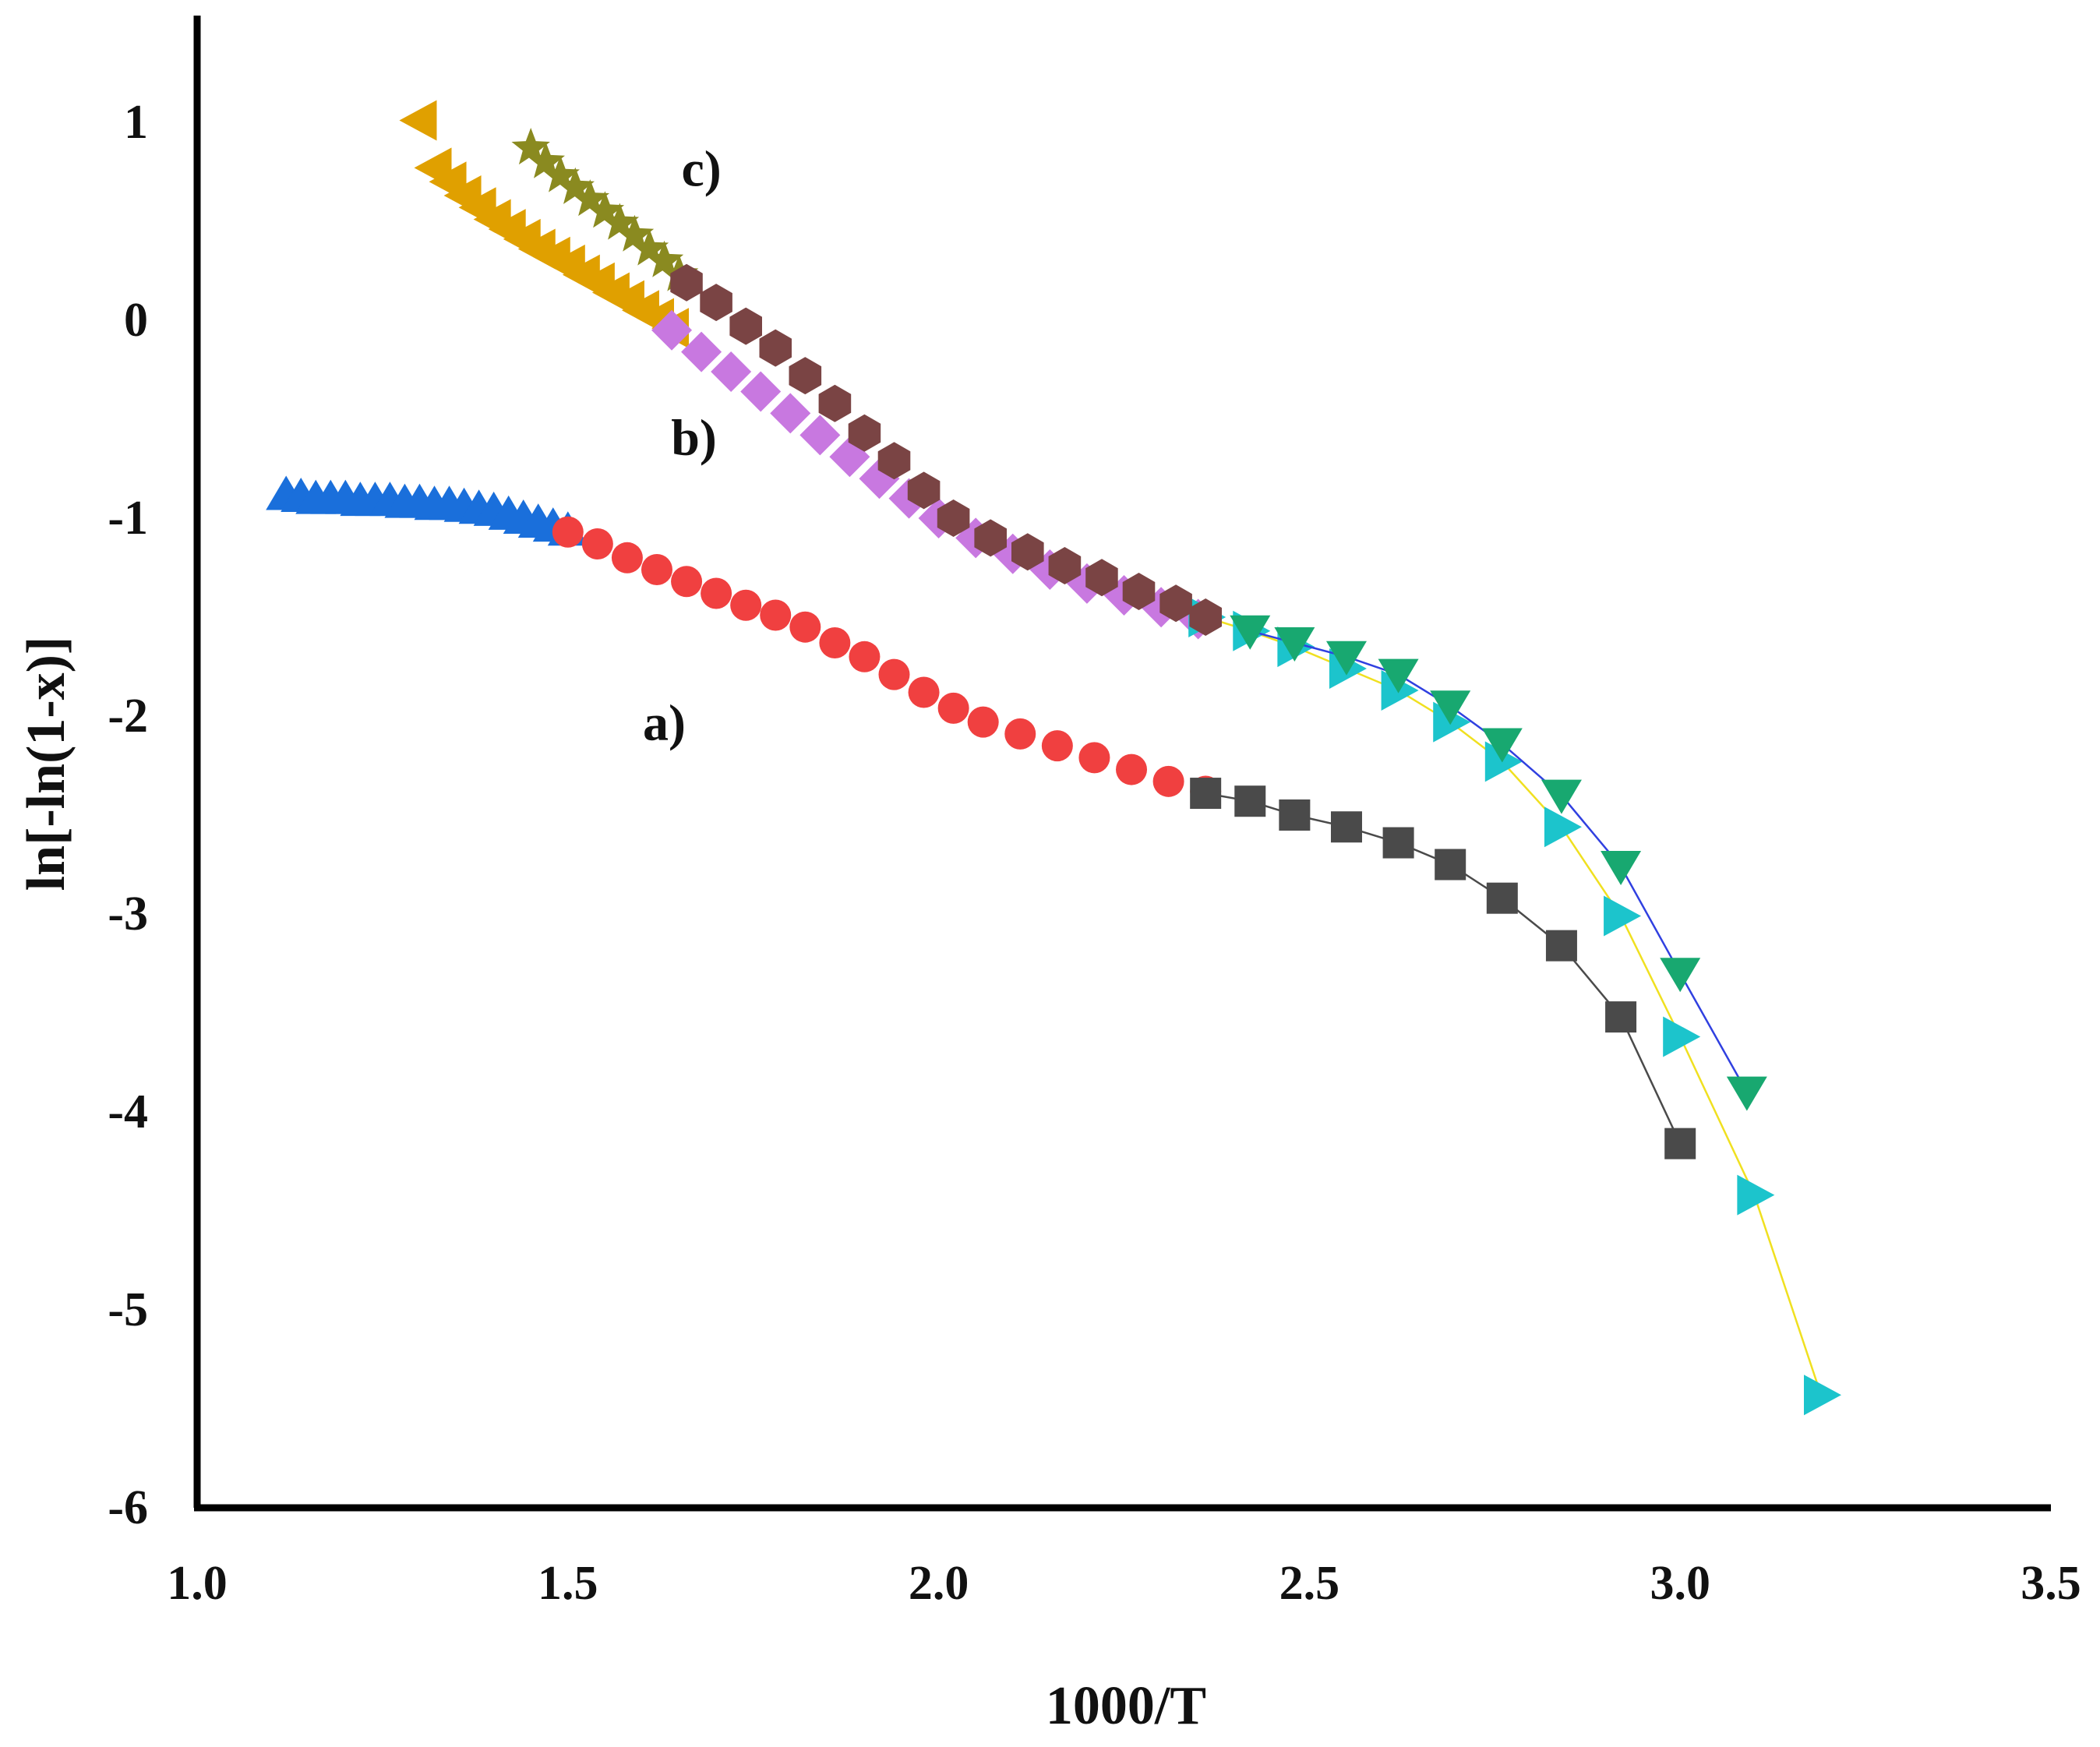 Image resolution: width=2100 pixels, height=1747 pixels. Describe the element at coordinates (1310, 1583) in the screenshot. I see `x-tick-label: 2.5` at that location.